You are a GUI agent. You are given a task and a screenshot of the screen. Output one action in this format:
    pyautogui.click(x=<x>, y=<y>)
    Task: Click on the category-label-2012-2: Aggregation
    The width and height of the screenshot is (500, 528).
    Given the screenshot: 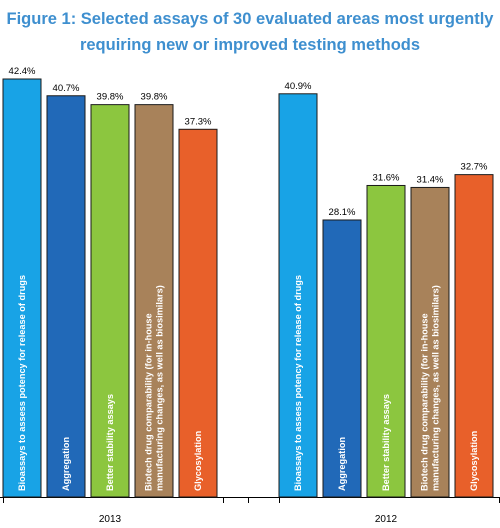 What is the action you would take?
    pyautogui.click(x=342, y=464)
    